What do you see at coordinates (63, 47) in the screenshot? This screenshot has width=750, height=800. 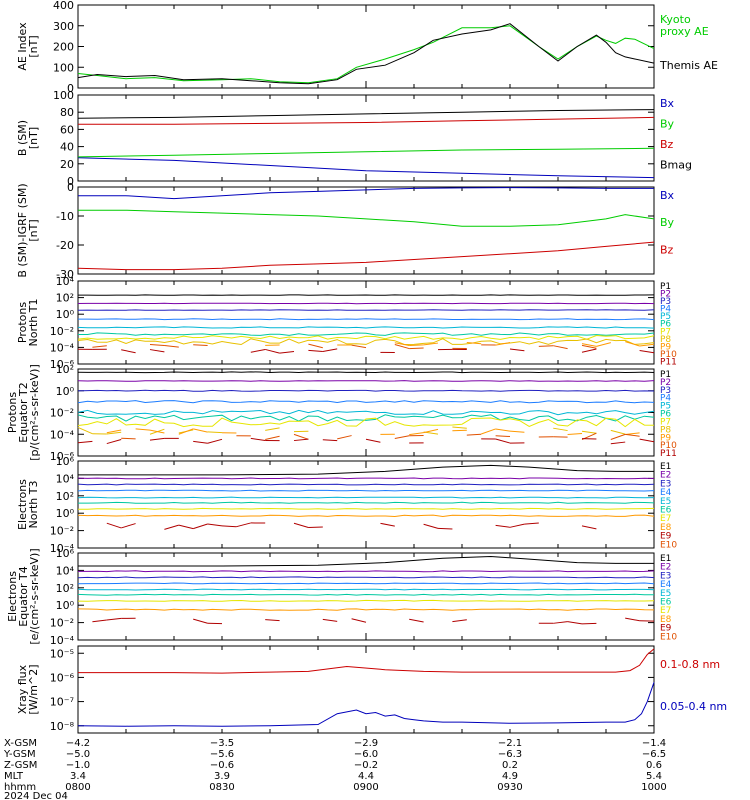 I see `y-tick-label: 200` at bounding box center [63, 47].